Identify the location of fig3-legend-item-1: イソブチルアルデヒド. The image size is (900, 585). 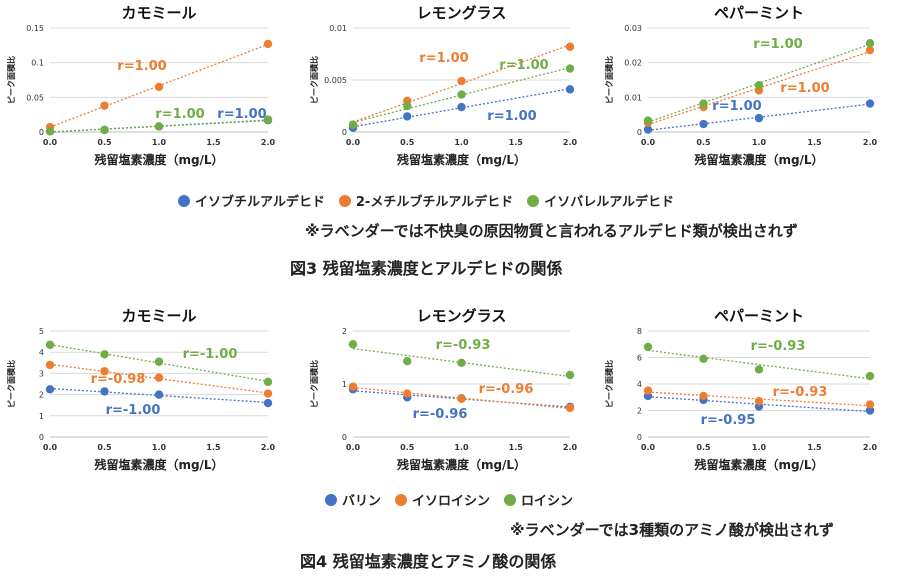
(251, 200).